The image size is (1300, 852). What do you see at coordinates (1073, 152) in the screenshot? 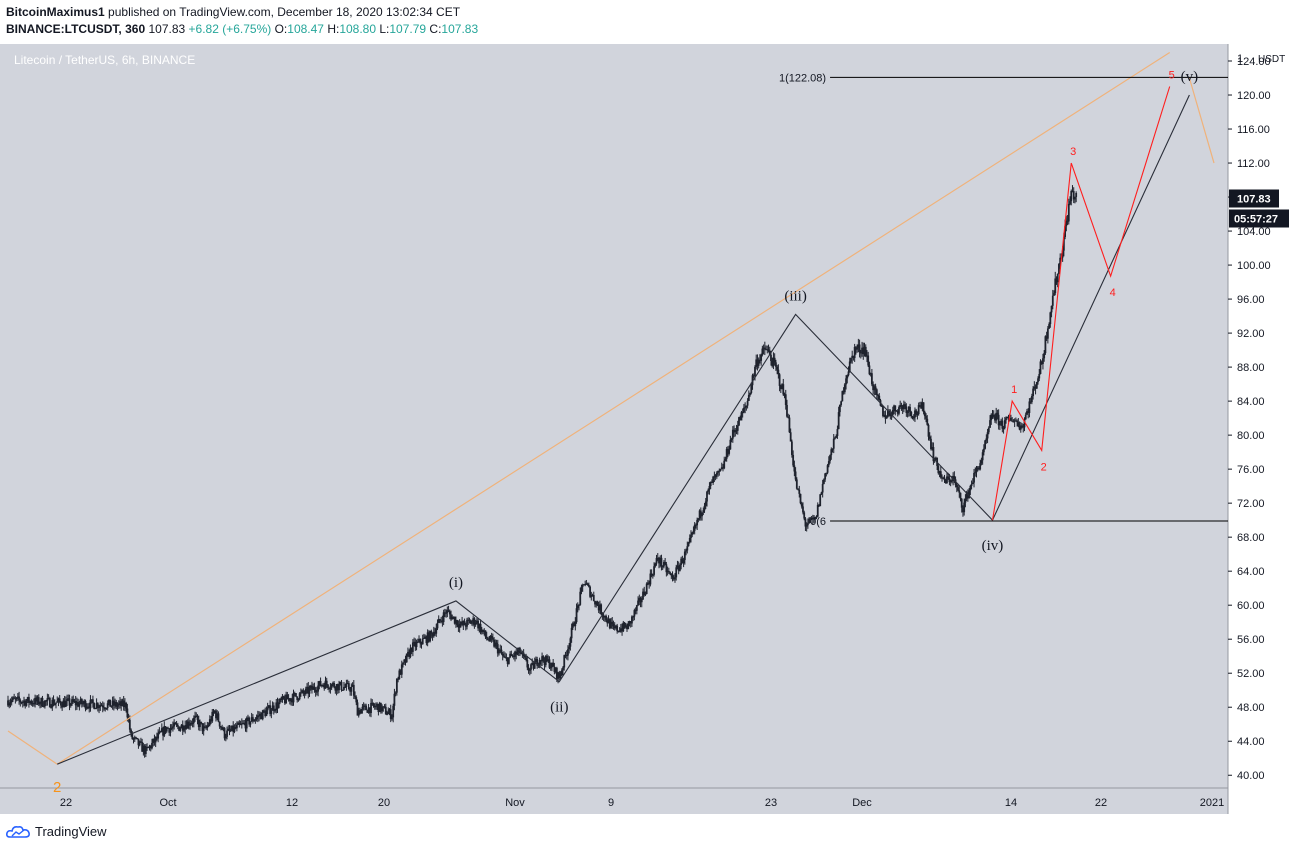
I see `subwave-label: 3` at bounding box center [1073, 152].